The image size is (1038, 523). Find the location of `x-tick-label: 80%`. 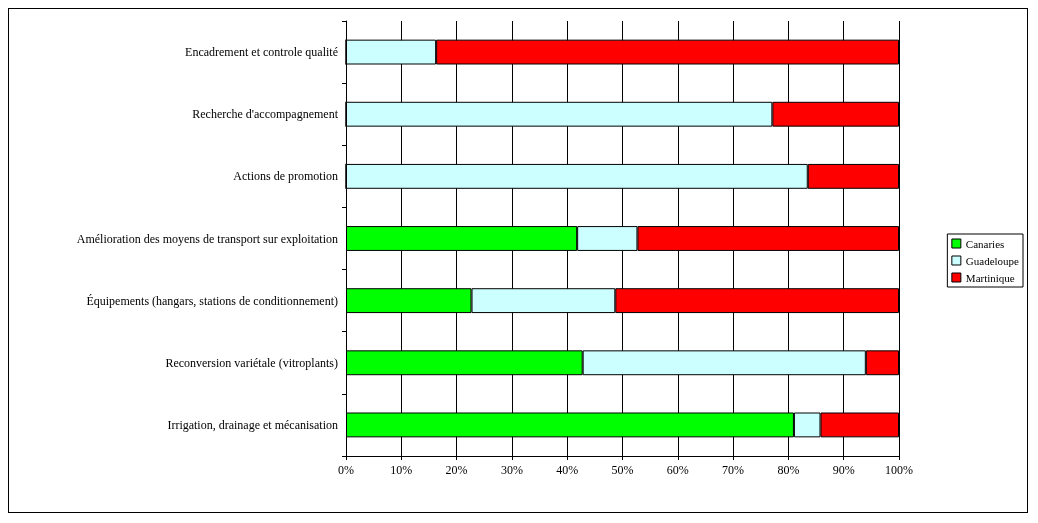

x-tick-label: 80% is located at coordinates (788, 470).